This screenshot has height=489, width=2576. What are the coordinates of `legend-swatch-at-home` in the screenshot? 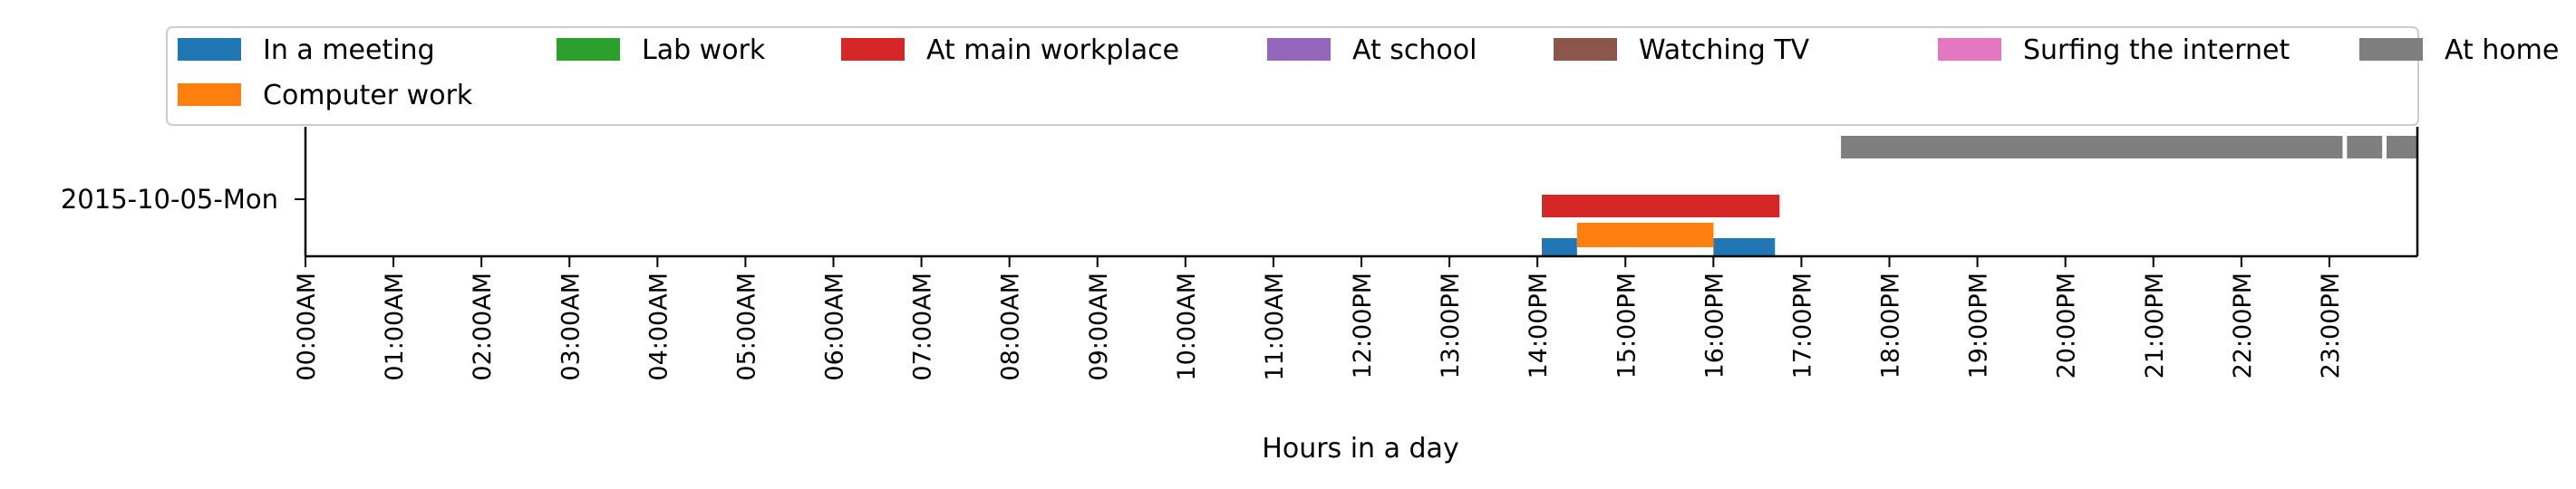 It's located at (2391, 50).